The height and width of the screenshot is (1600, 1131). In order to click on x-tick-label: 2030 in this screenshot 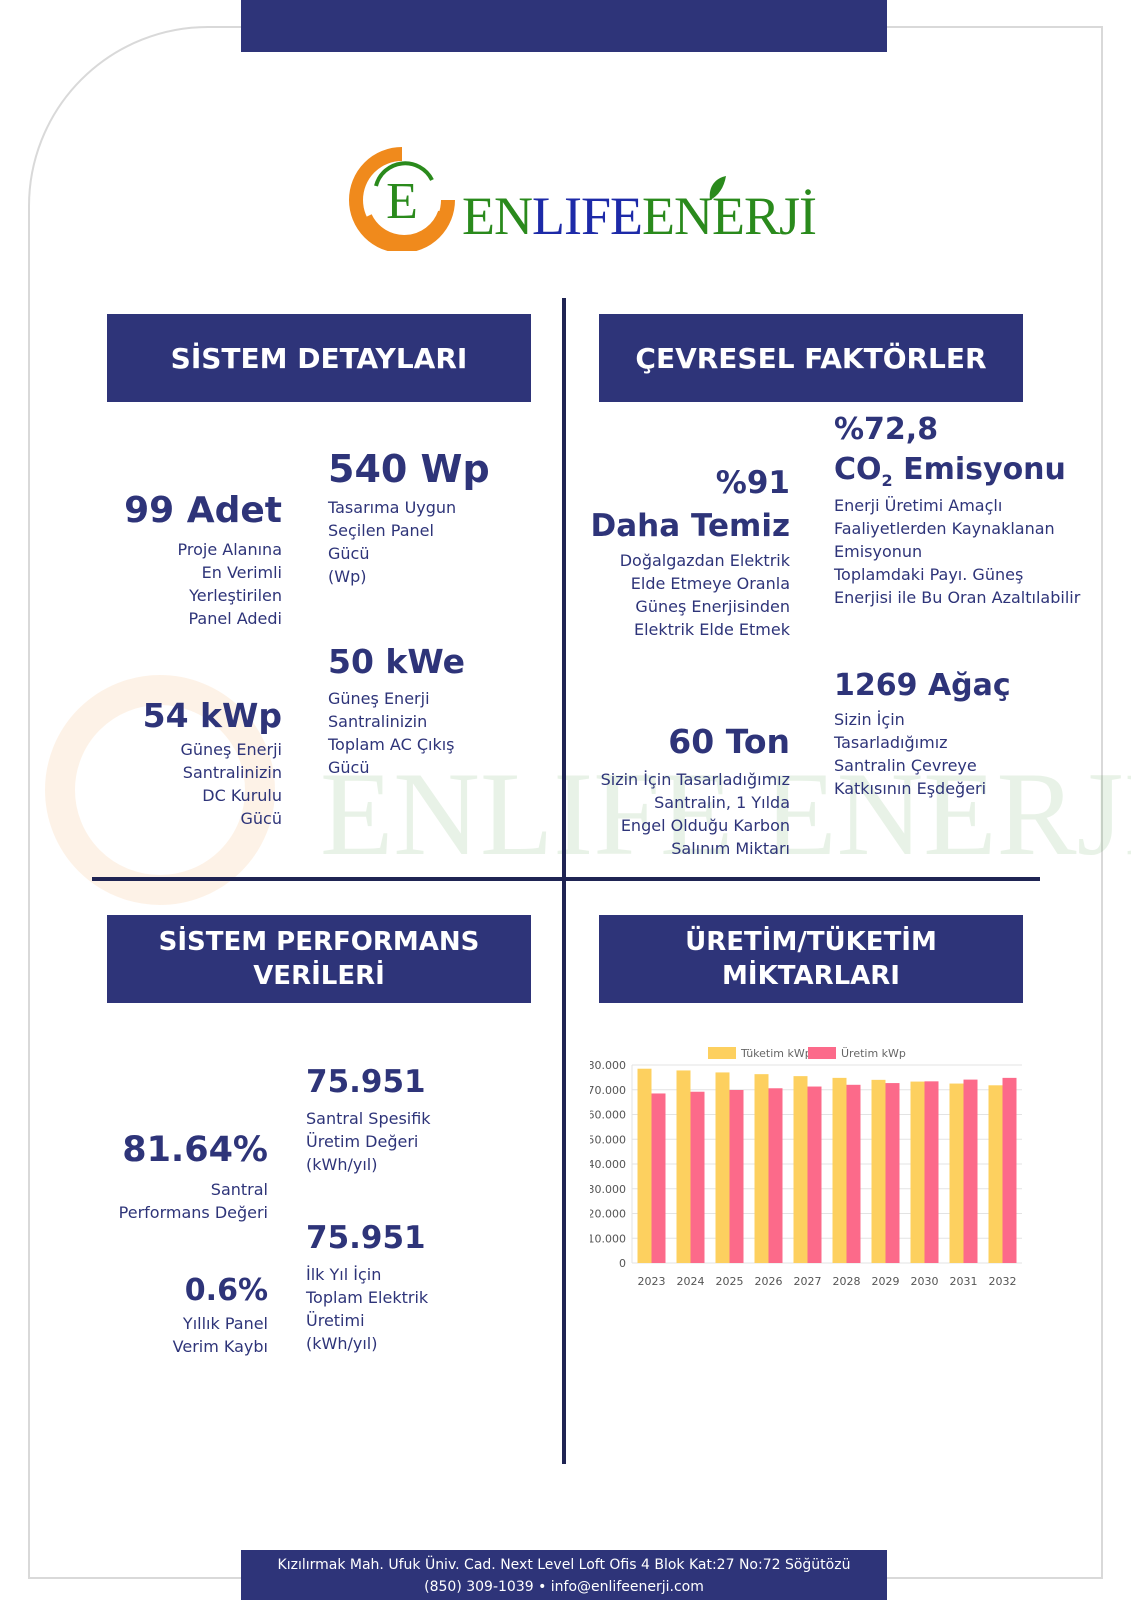, I will do `click(925, 1281)`.